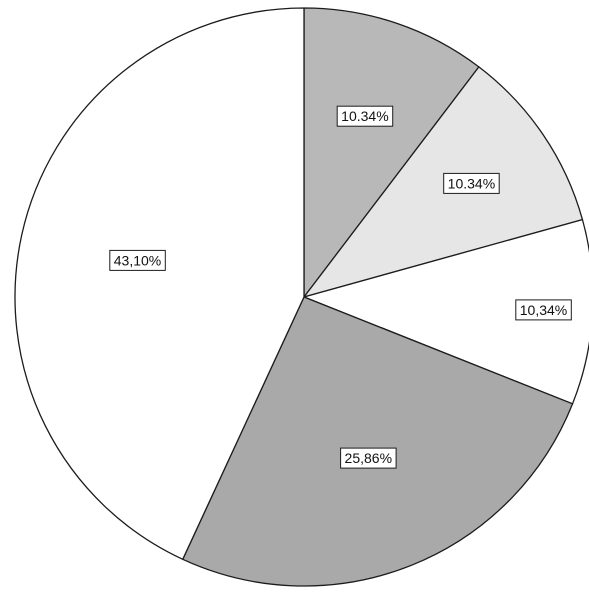 Image resolution: width=589 pixels, height=595 pixels. Describe the element at coordinates (391, 152) in the screenshot. I see `pie-slice` at that location.